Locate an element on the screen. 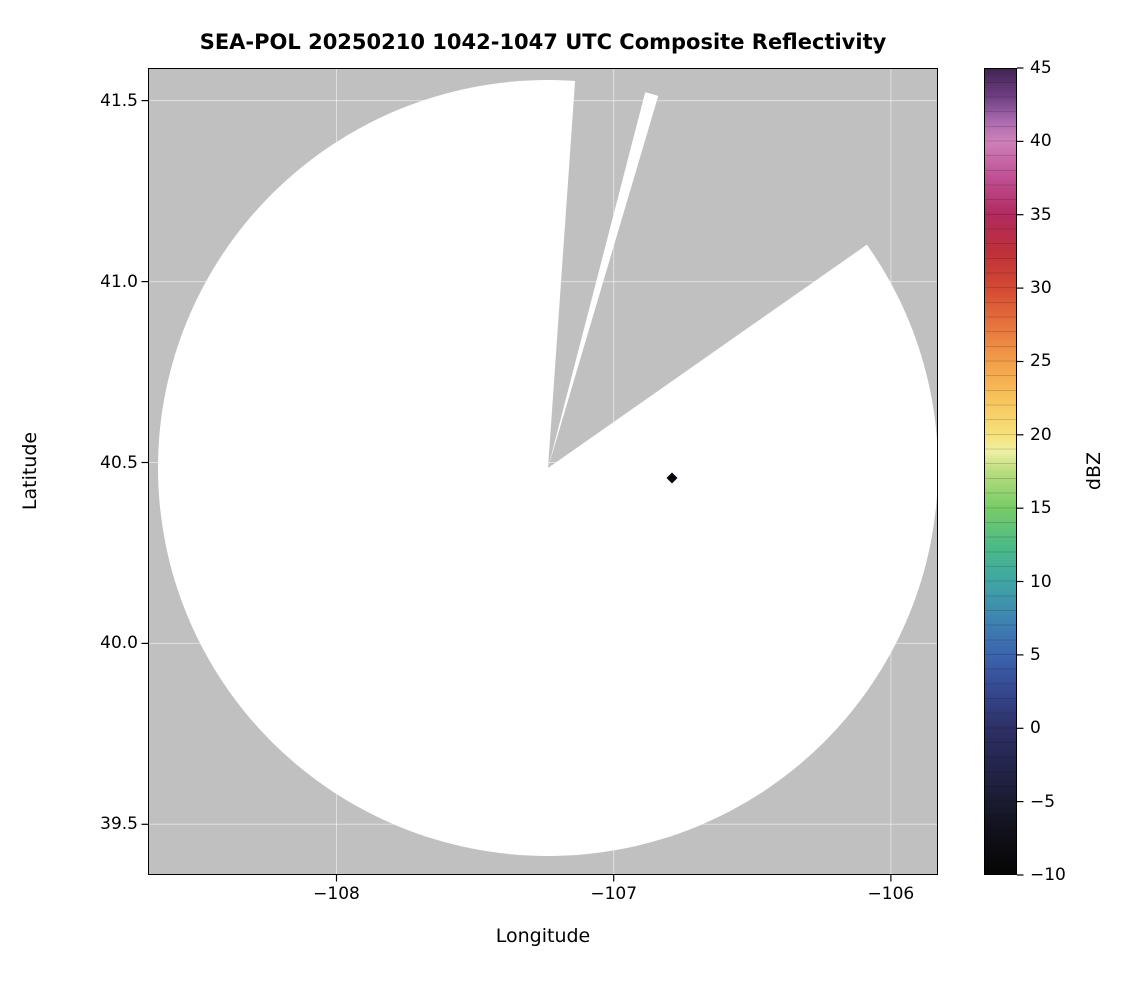 Image resolution: width=1146 pixels, height=990 pixels. y-tick-label: 41.0 is located at coordinates (119, 282).